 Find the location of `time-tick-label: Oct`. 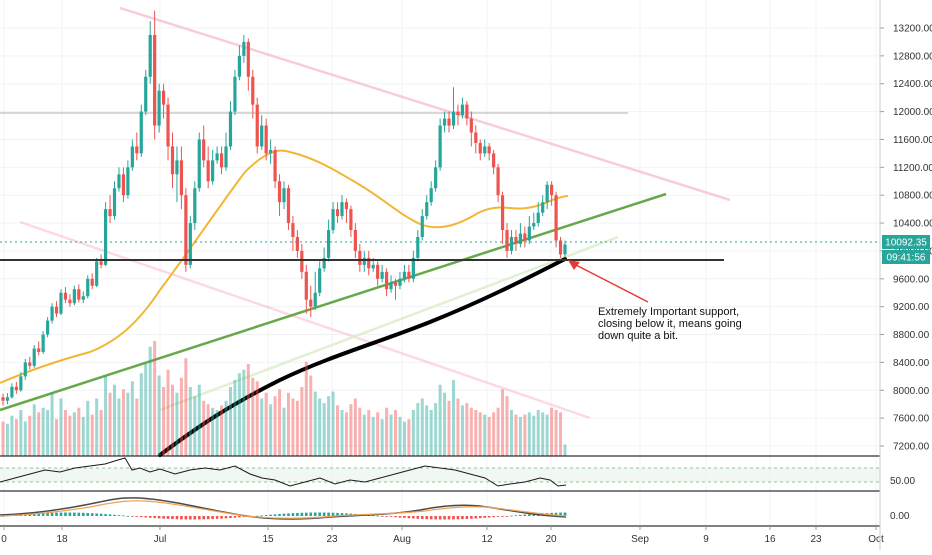

time-tick-label: Oct is located at coordinates (876, 539).